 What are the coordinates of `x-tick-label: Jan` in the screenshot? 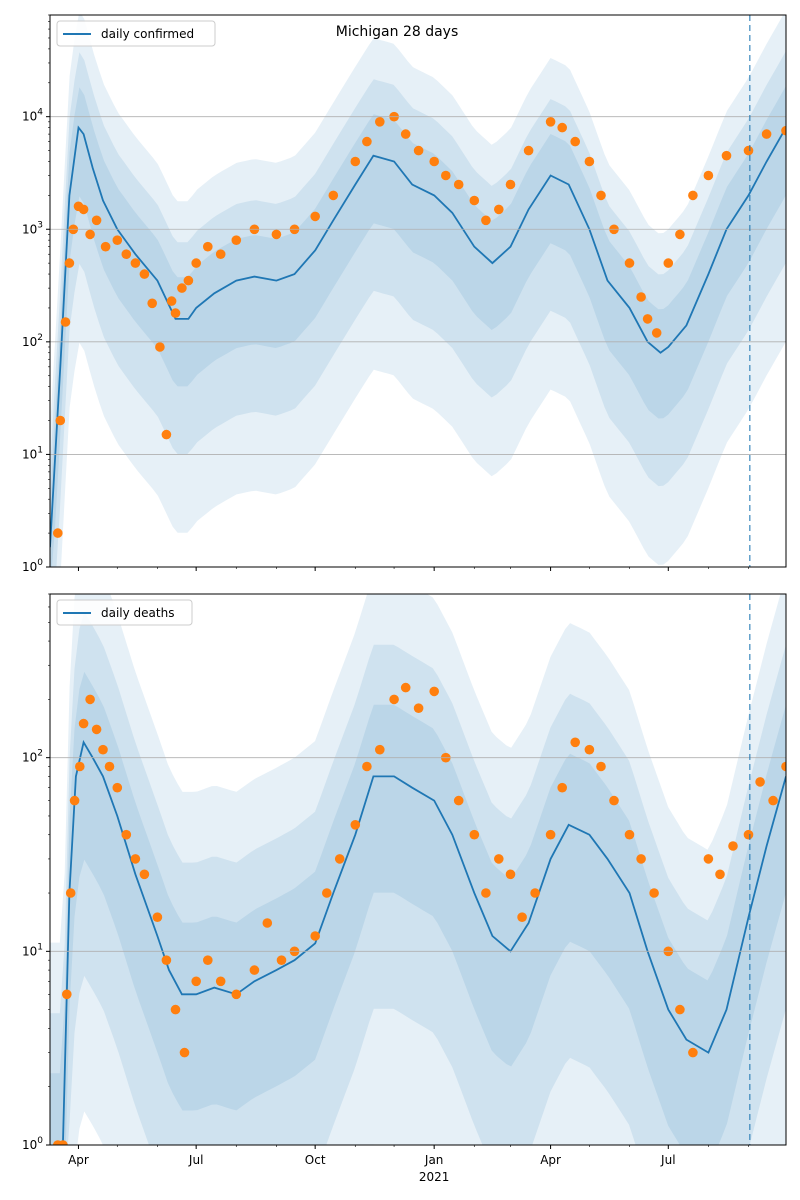 It's located at (434, 1160).